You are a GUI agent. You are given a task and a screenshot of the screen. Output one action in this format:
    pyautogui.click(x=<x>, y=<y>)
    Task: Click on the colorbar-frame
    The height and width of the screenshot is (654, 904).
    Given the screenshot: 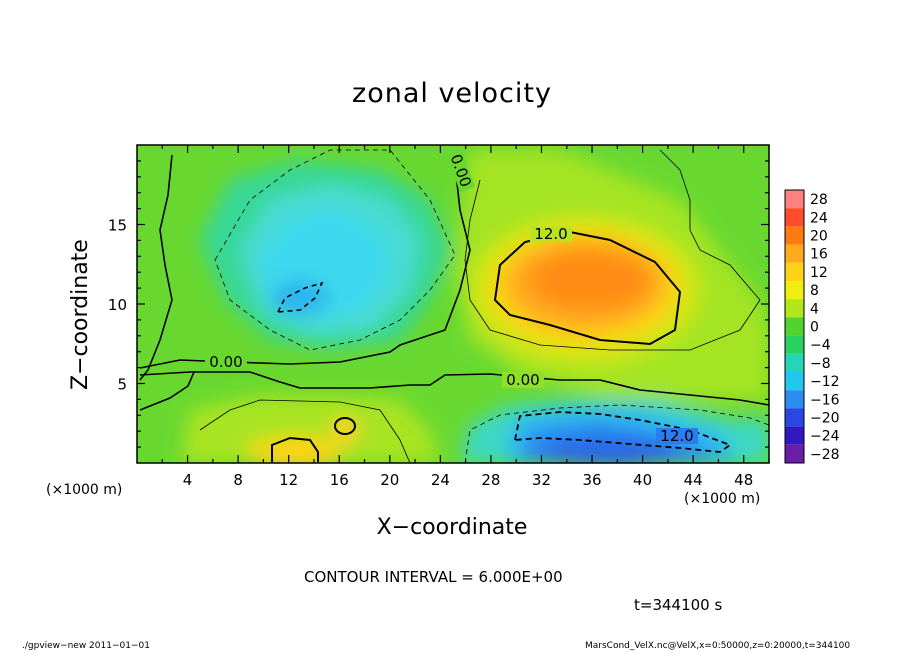 What is the action you would take?
    pyautogui.click(x=794, y=326)
    